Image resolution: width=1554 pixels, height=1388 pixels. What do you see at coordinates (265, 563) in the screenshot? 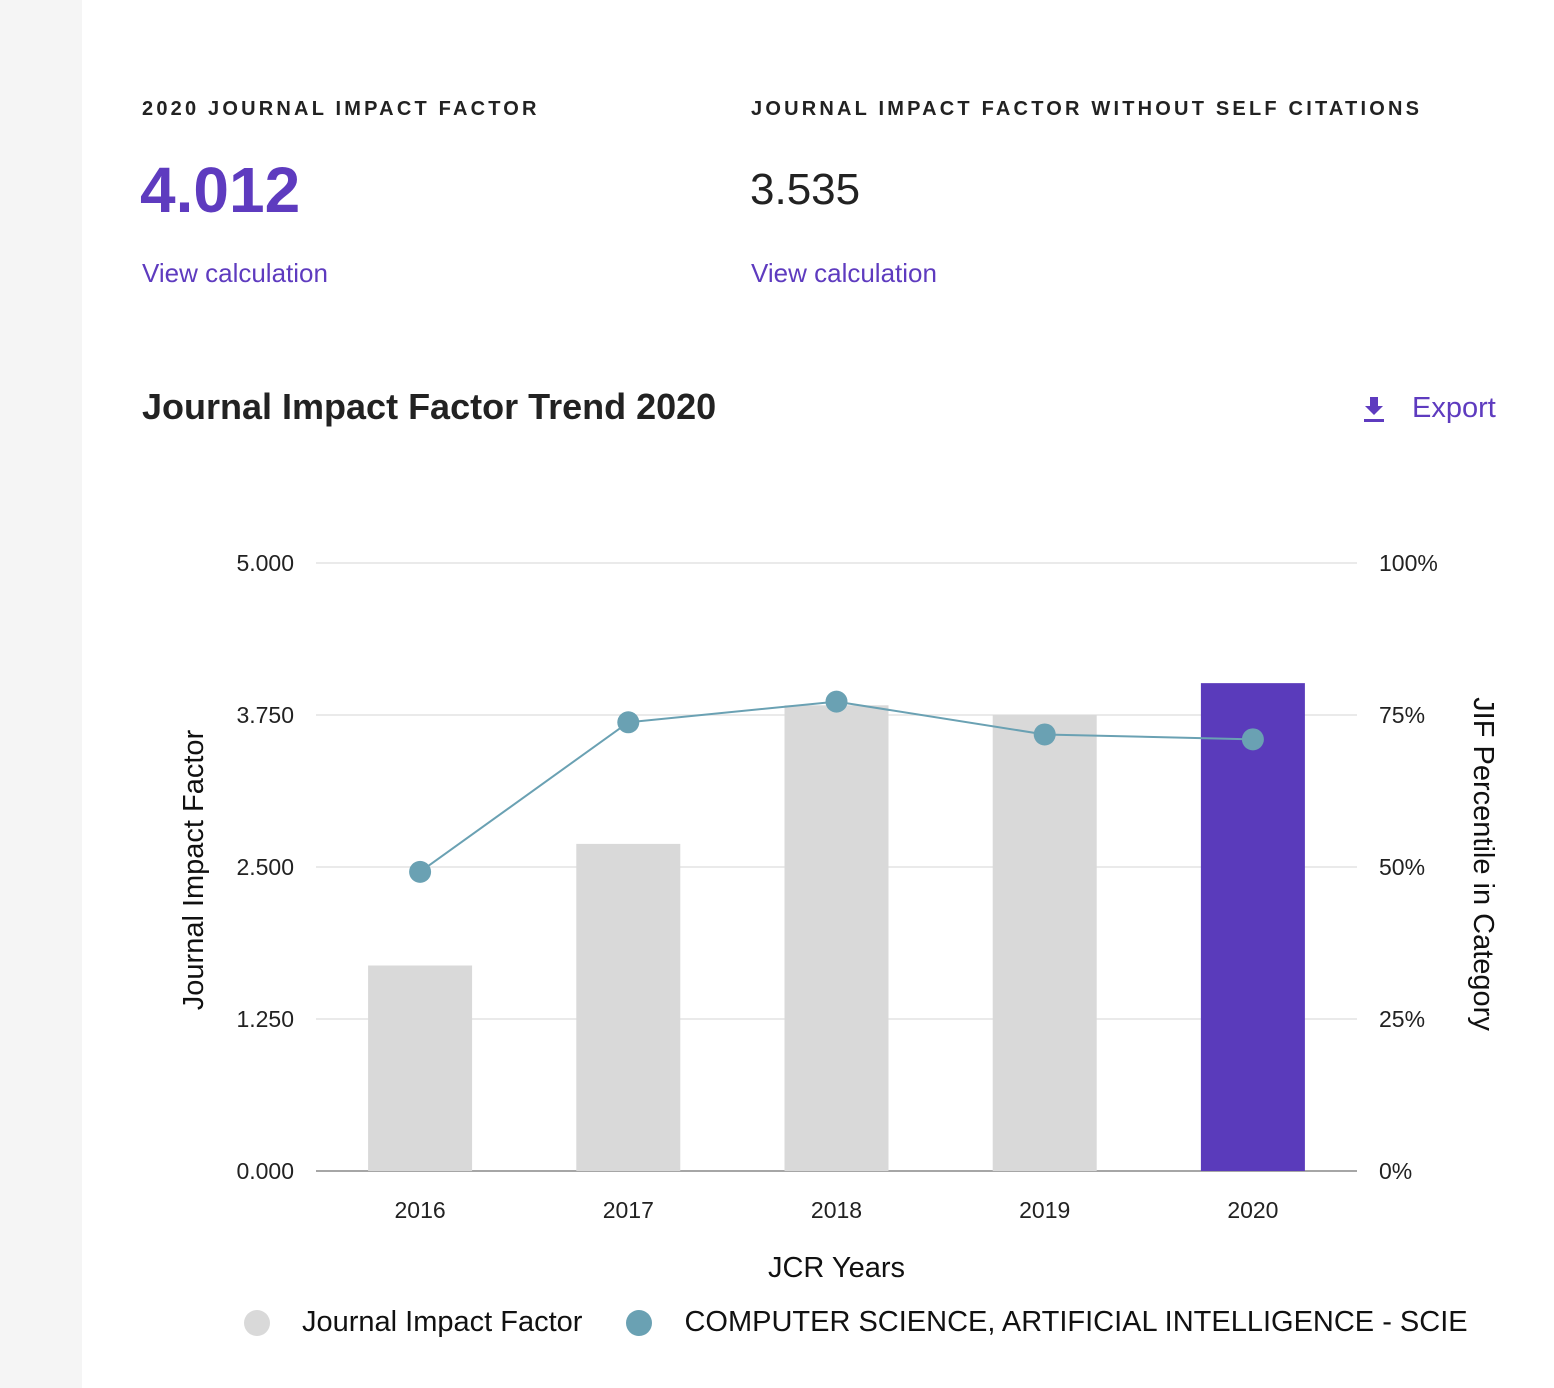
I see `y-tick-label: 5.000` at bounding box center [265, 563].